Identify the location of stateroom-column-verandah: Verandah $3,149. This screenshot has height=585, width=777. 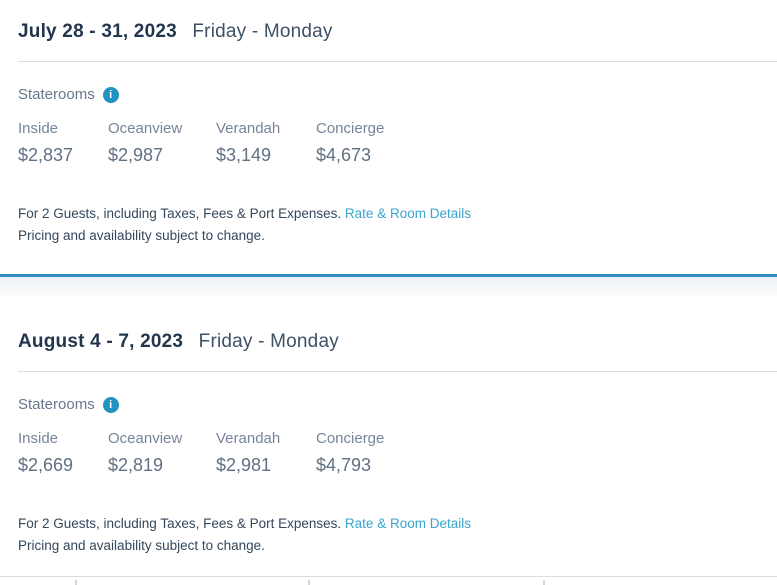
(266, 143).